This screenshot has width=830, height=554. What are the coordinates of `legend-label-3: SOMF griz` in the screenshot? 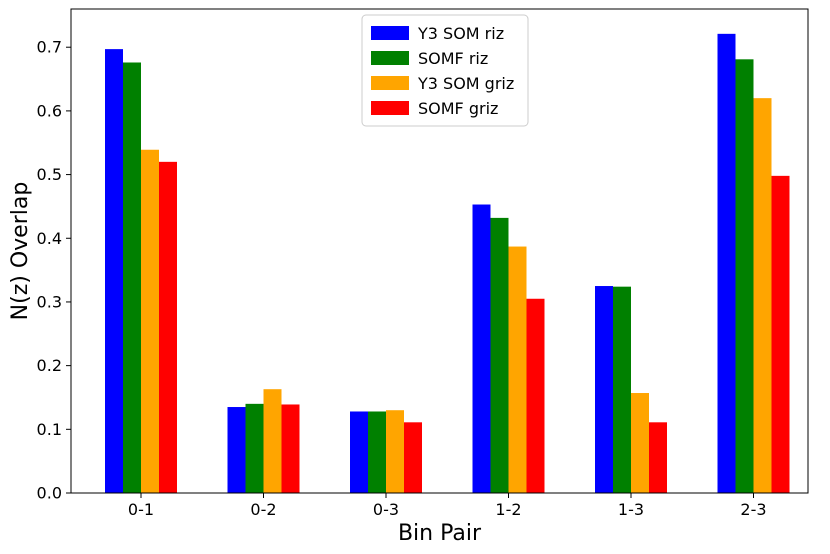 It's located at (458, 108).